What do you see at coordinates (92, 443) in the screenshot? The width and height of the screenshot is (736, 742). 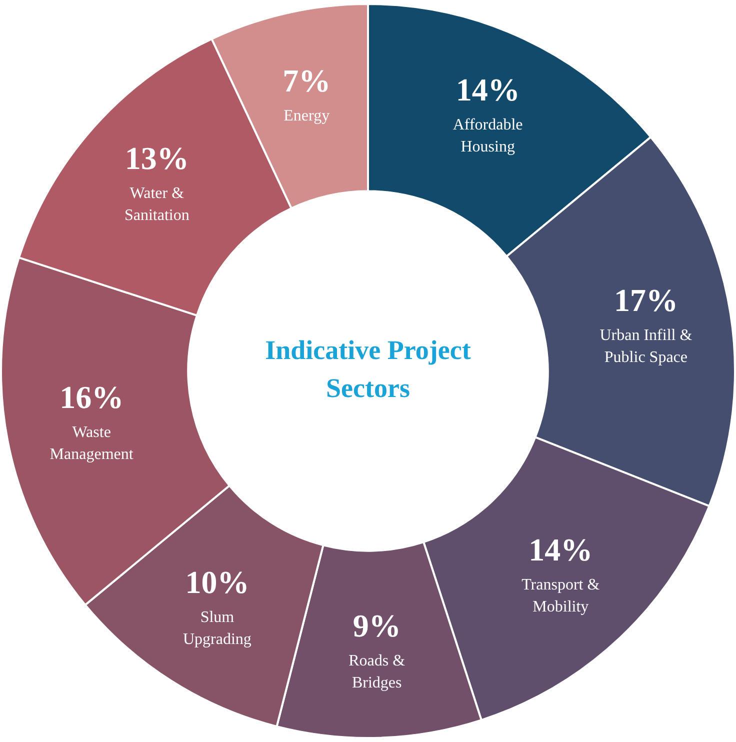 I see `slice-label: Waste Management` at bounding box center [92, 443].